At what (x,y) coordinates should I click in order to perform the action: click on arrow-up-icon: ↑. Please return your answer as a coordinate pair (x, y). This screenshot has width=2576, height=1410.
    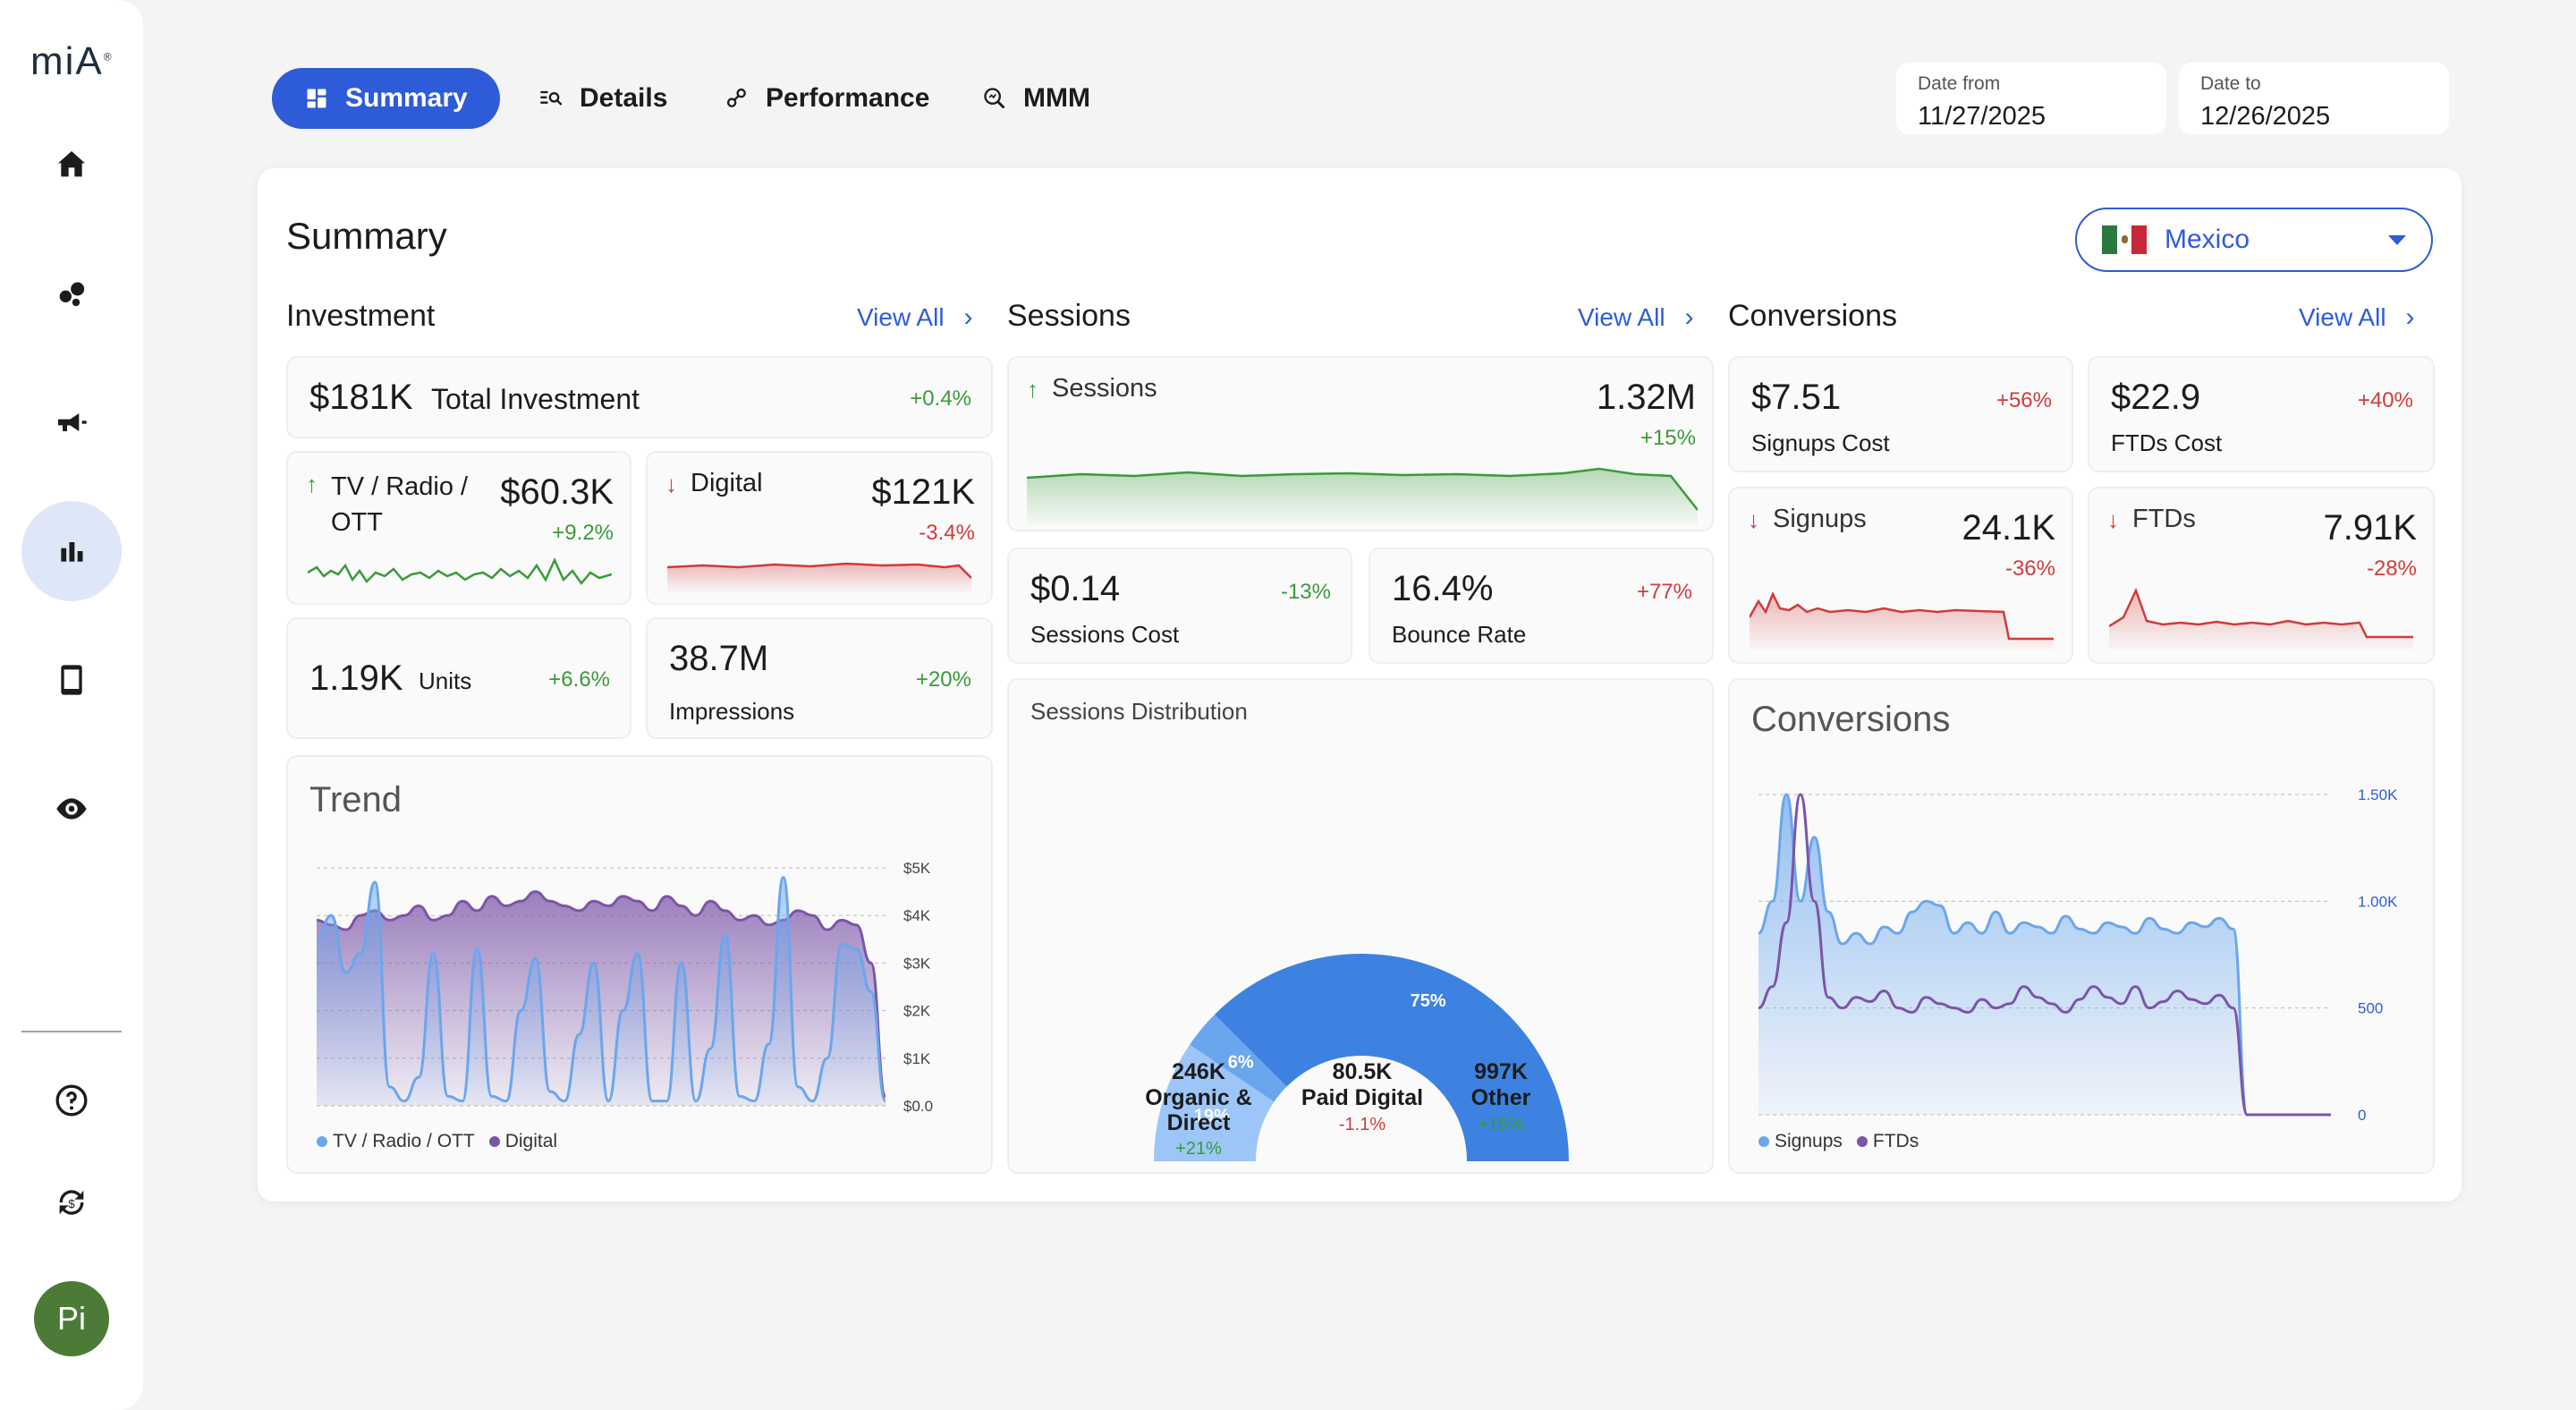
    Looking at the image, I should click on (312, 484).